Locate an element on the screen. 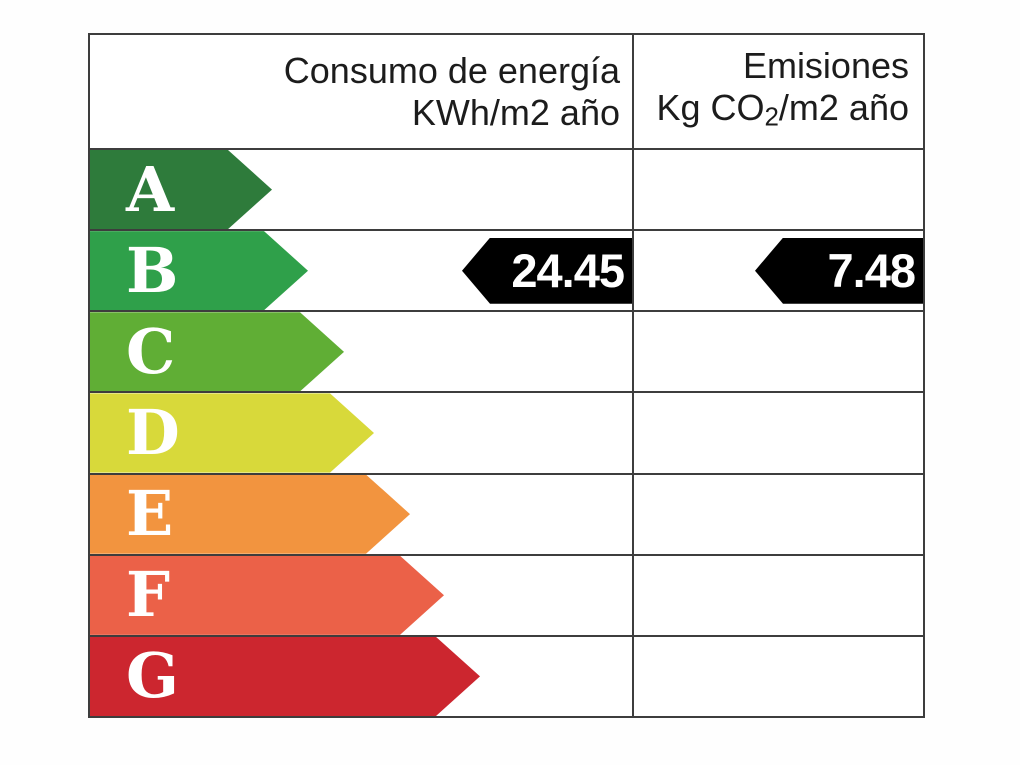 Image resolution: width=1020 pixels, height=765 pixels. consumo-value-arrow: 24.45 is located at coordinates (547, 270).